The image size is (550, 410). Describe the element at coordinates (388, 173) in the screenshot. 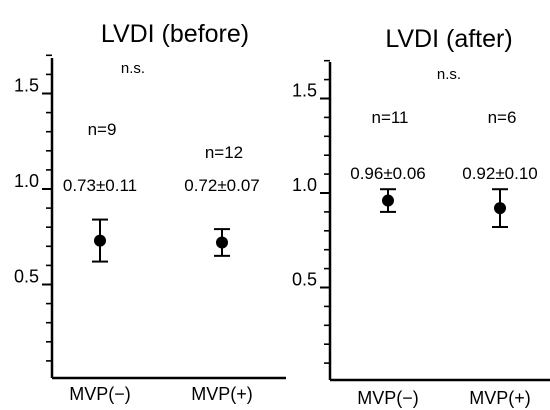

I see `mean-sd-label: 0.96±0.06` at that location.